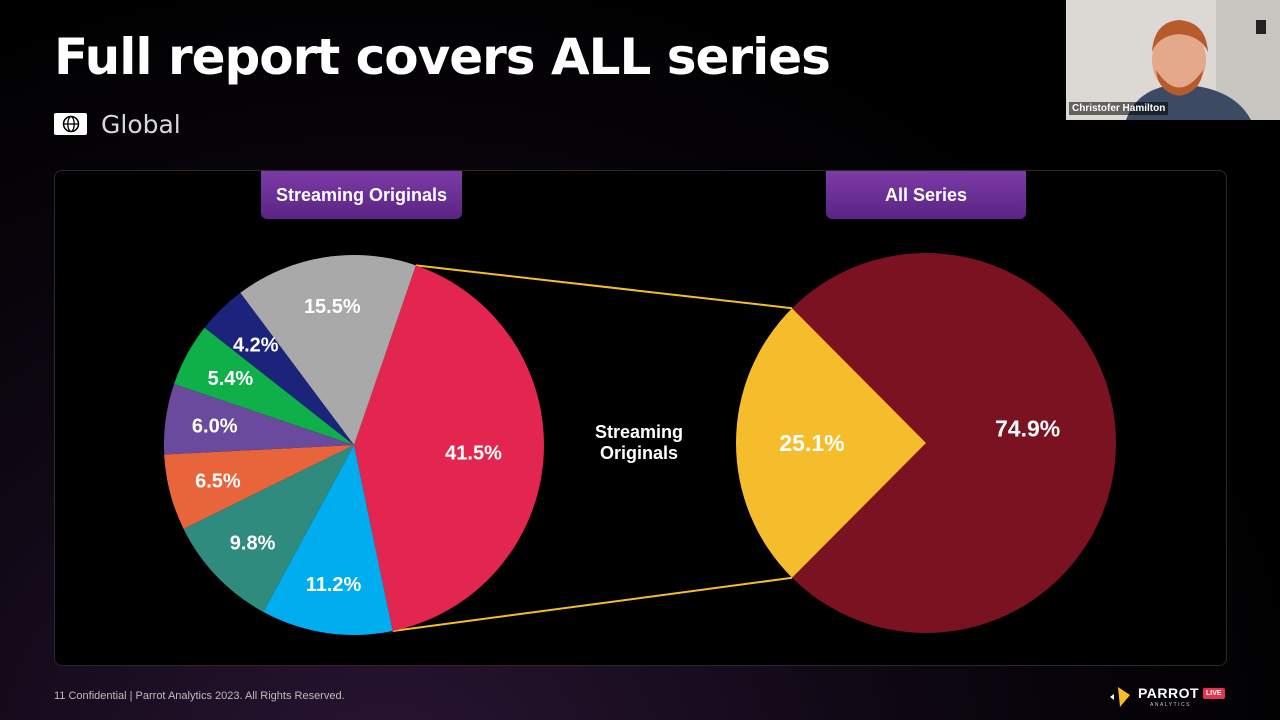 The width and height of the screenshot is (1280, 720). I want to click on streaming-originals-callout: Streaming Originals, so click(639, 442).